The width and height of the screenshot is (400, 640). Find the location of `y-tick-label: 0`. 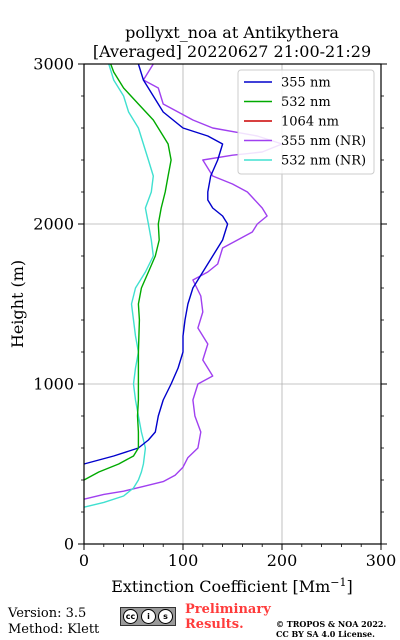

y-tick-label: 0 is located at coordinates (69, 544).